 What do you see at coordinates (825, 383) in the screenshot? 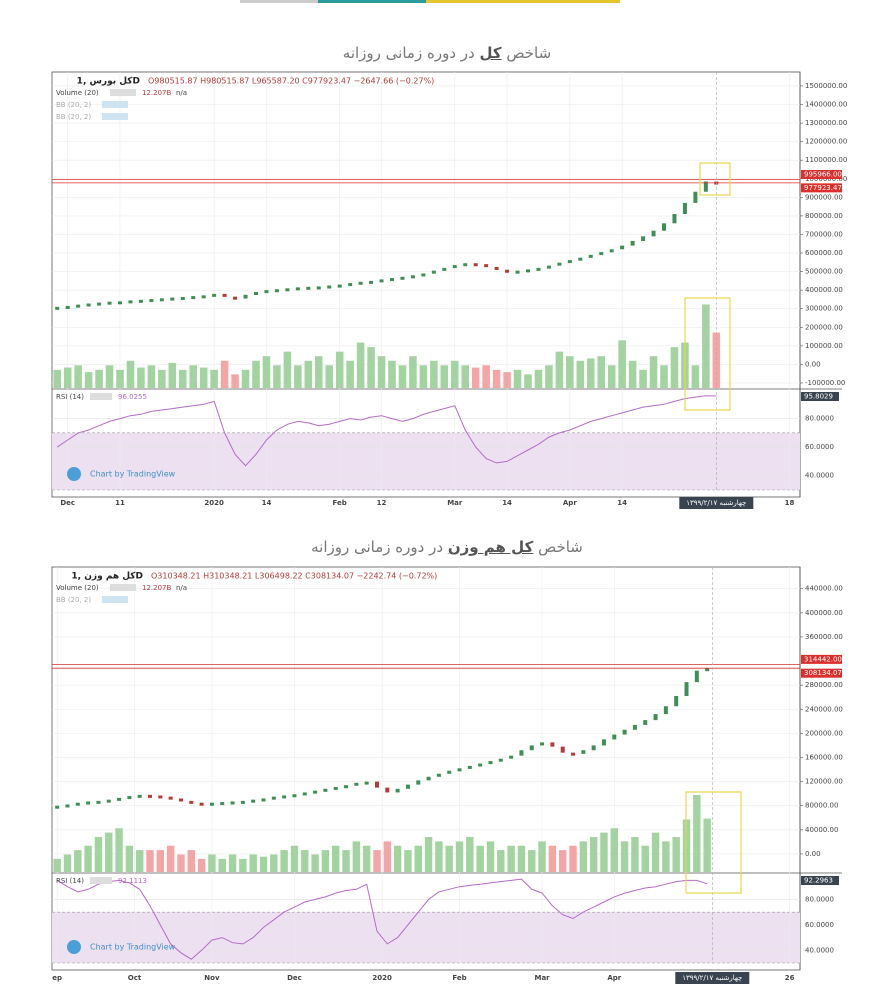
I see `y-tick-label: -100000.00` at bounding box center [825, 383].